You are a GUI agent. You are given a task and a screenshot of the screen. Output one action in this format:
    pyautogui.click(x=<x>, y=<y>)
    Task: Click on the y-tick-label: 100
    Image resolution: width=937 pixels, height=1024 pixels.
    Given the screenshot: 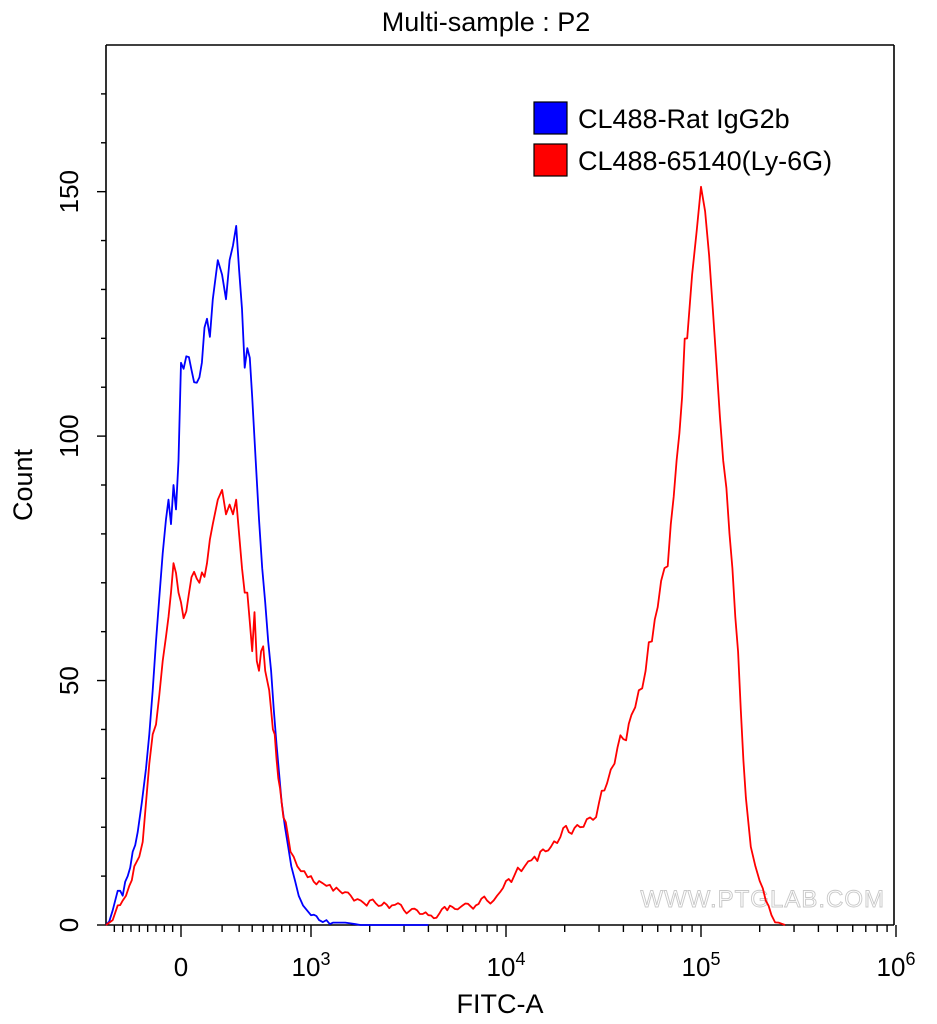 What is the action you would take?
    pyautogui.click(x=69, y=435)
    